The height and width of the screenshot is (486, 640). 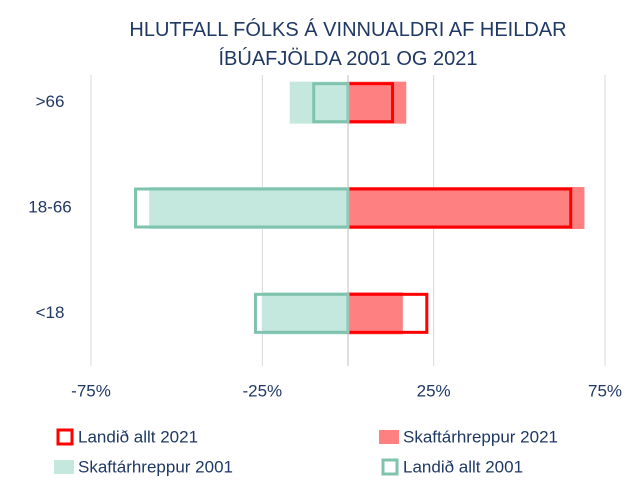 I want to click on y-tick-label: >66, so click(x=50, y=101).